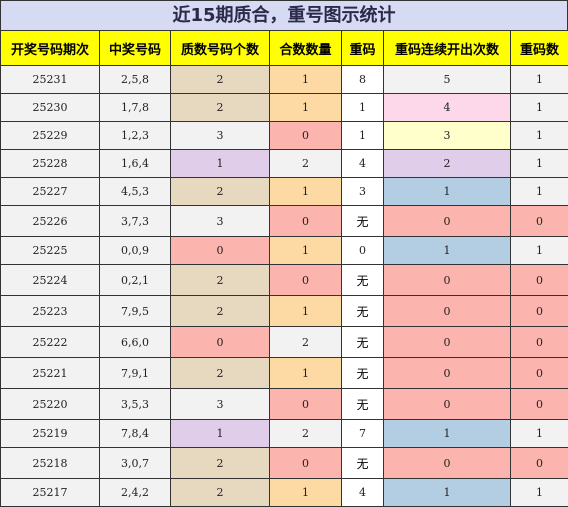 The height and width of the screenshot is (507, 568). Describe the element at coordinates (284, 15) in the screenshot. I see `sheet-title: 近15期质合，重号图示统计` at that location.